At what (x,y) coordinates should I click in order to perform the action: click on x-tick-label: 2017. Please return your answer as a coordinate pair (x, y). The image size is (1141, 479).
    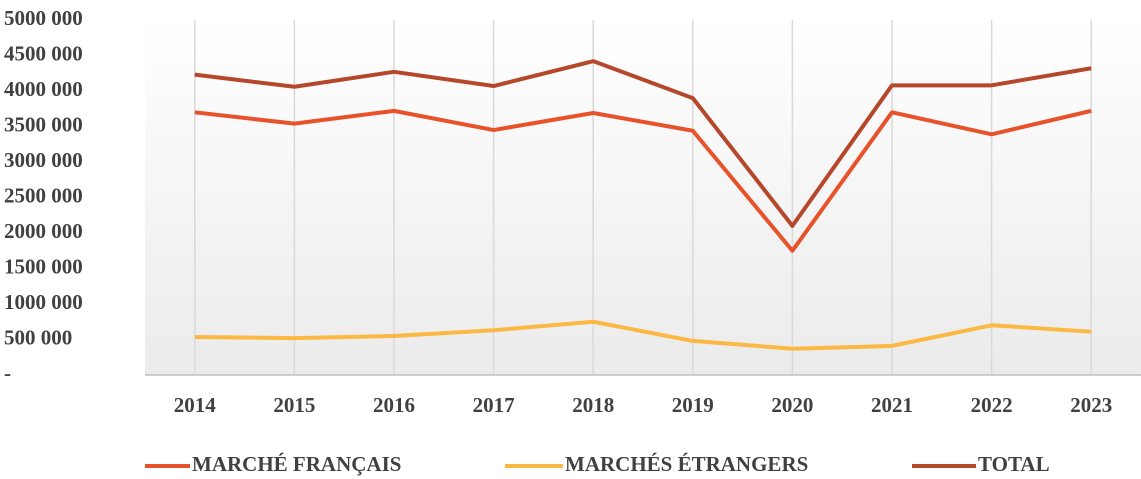
    Looking at the image, I should click on (494, 405).